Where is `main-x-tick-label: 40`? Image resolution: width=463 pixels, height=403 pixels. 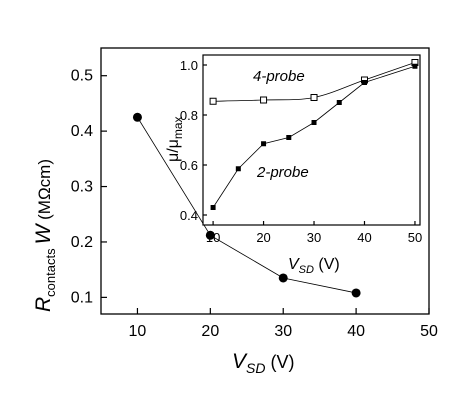 main-x-tick-label: 40 is located at coordinates (356, 331).